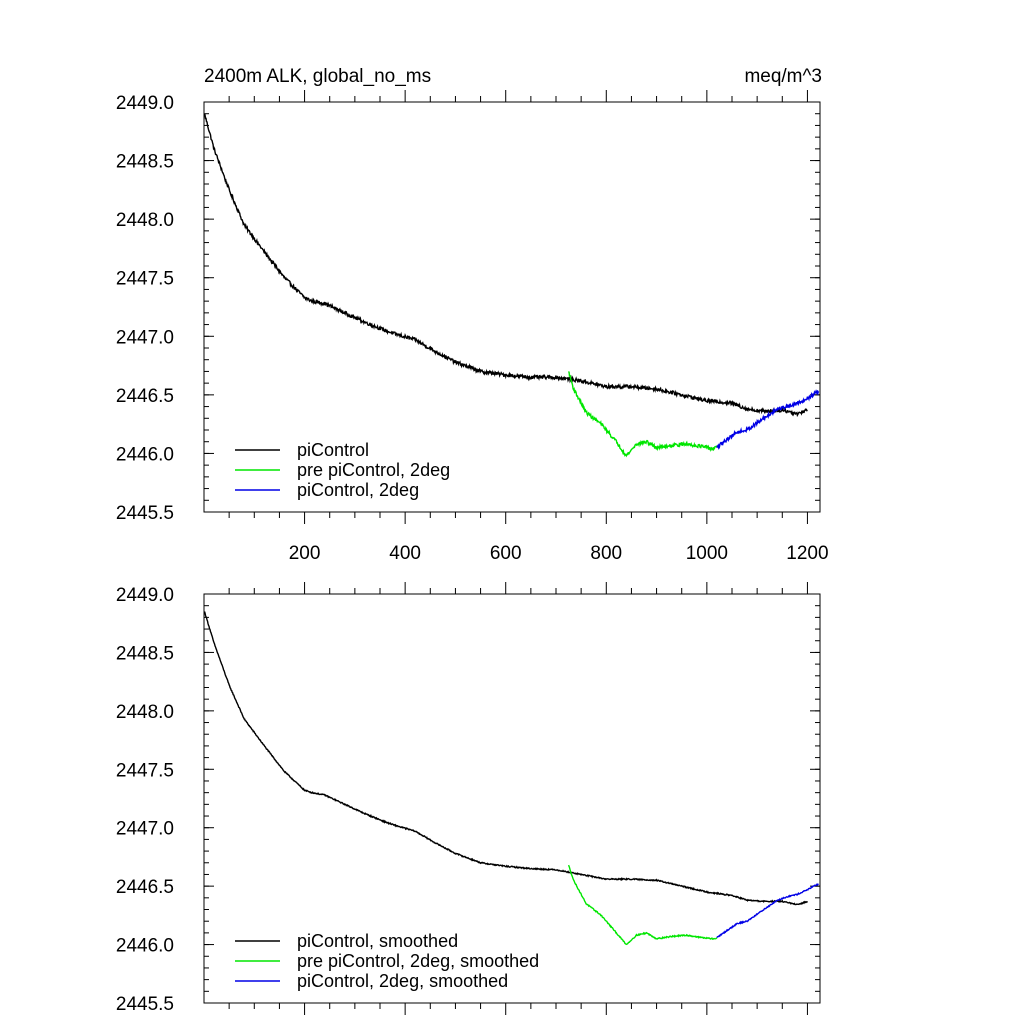 The image size is (1024, 1024). What do you see at coordinates (373, 470) in the screenshot?
I see `legend-label: pre piControl, 2deg` at bounding box center [373, 470].